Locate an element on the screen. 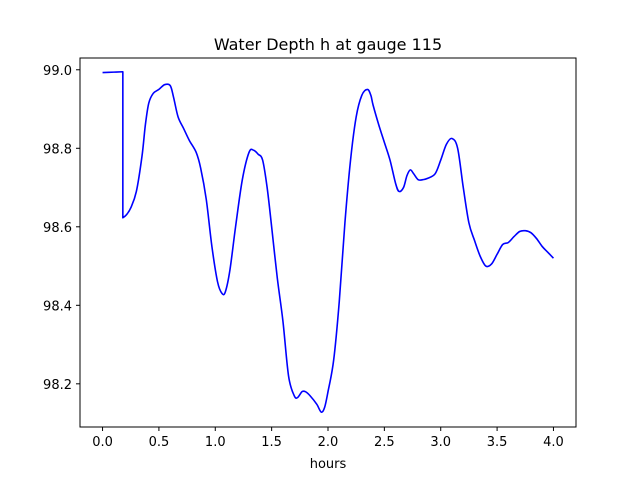 The image size is (640, 480). x-tick-label: 0.0 is located at coordinates (102, 442).